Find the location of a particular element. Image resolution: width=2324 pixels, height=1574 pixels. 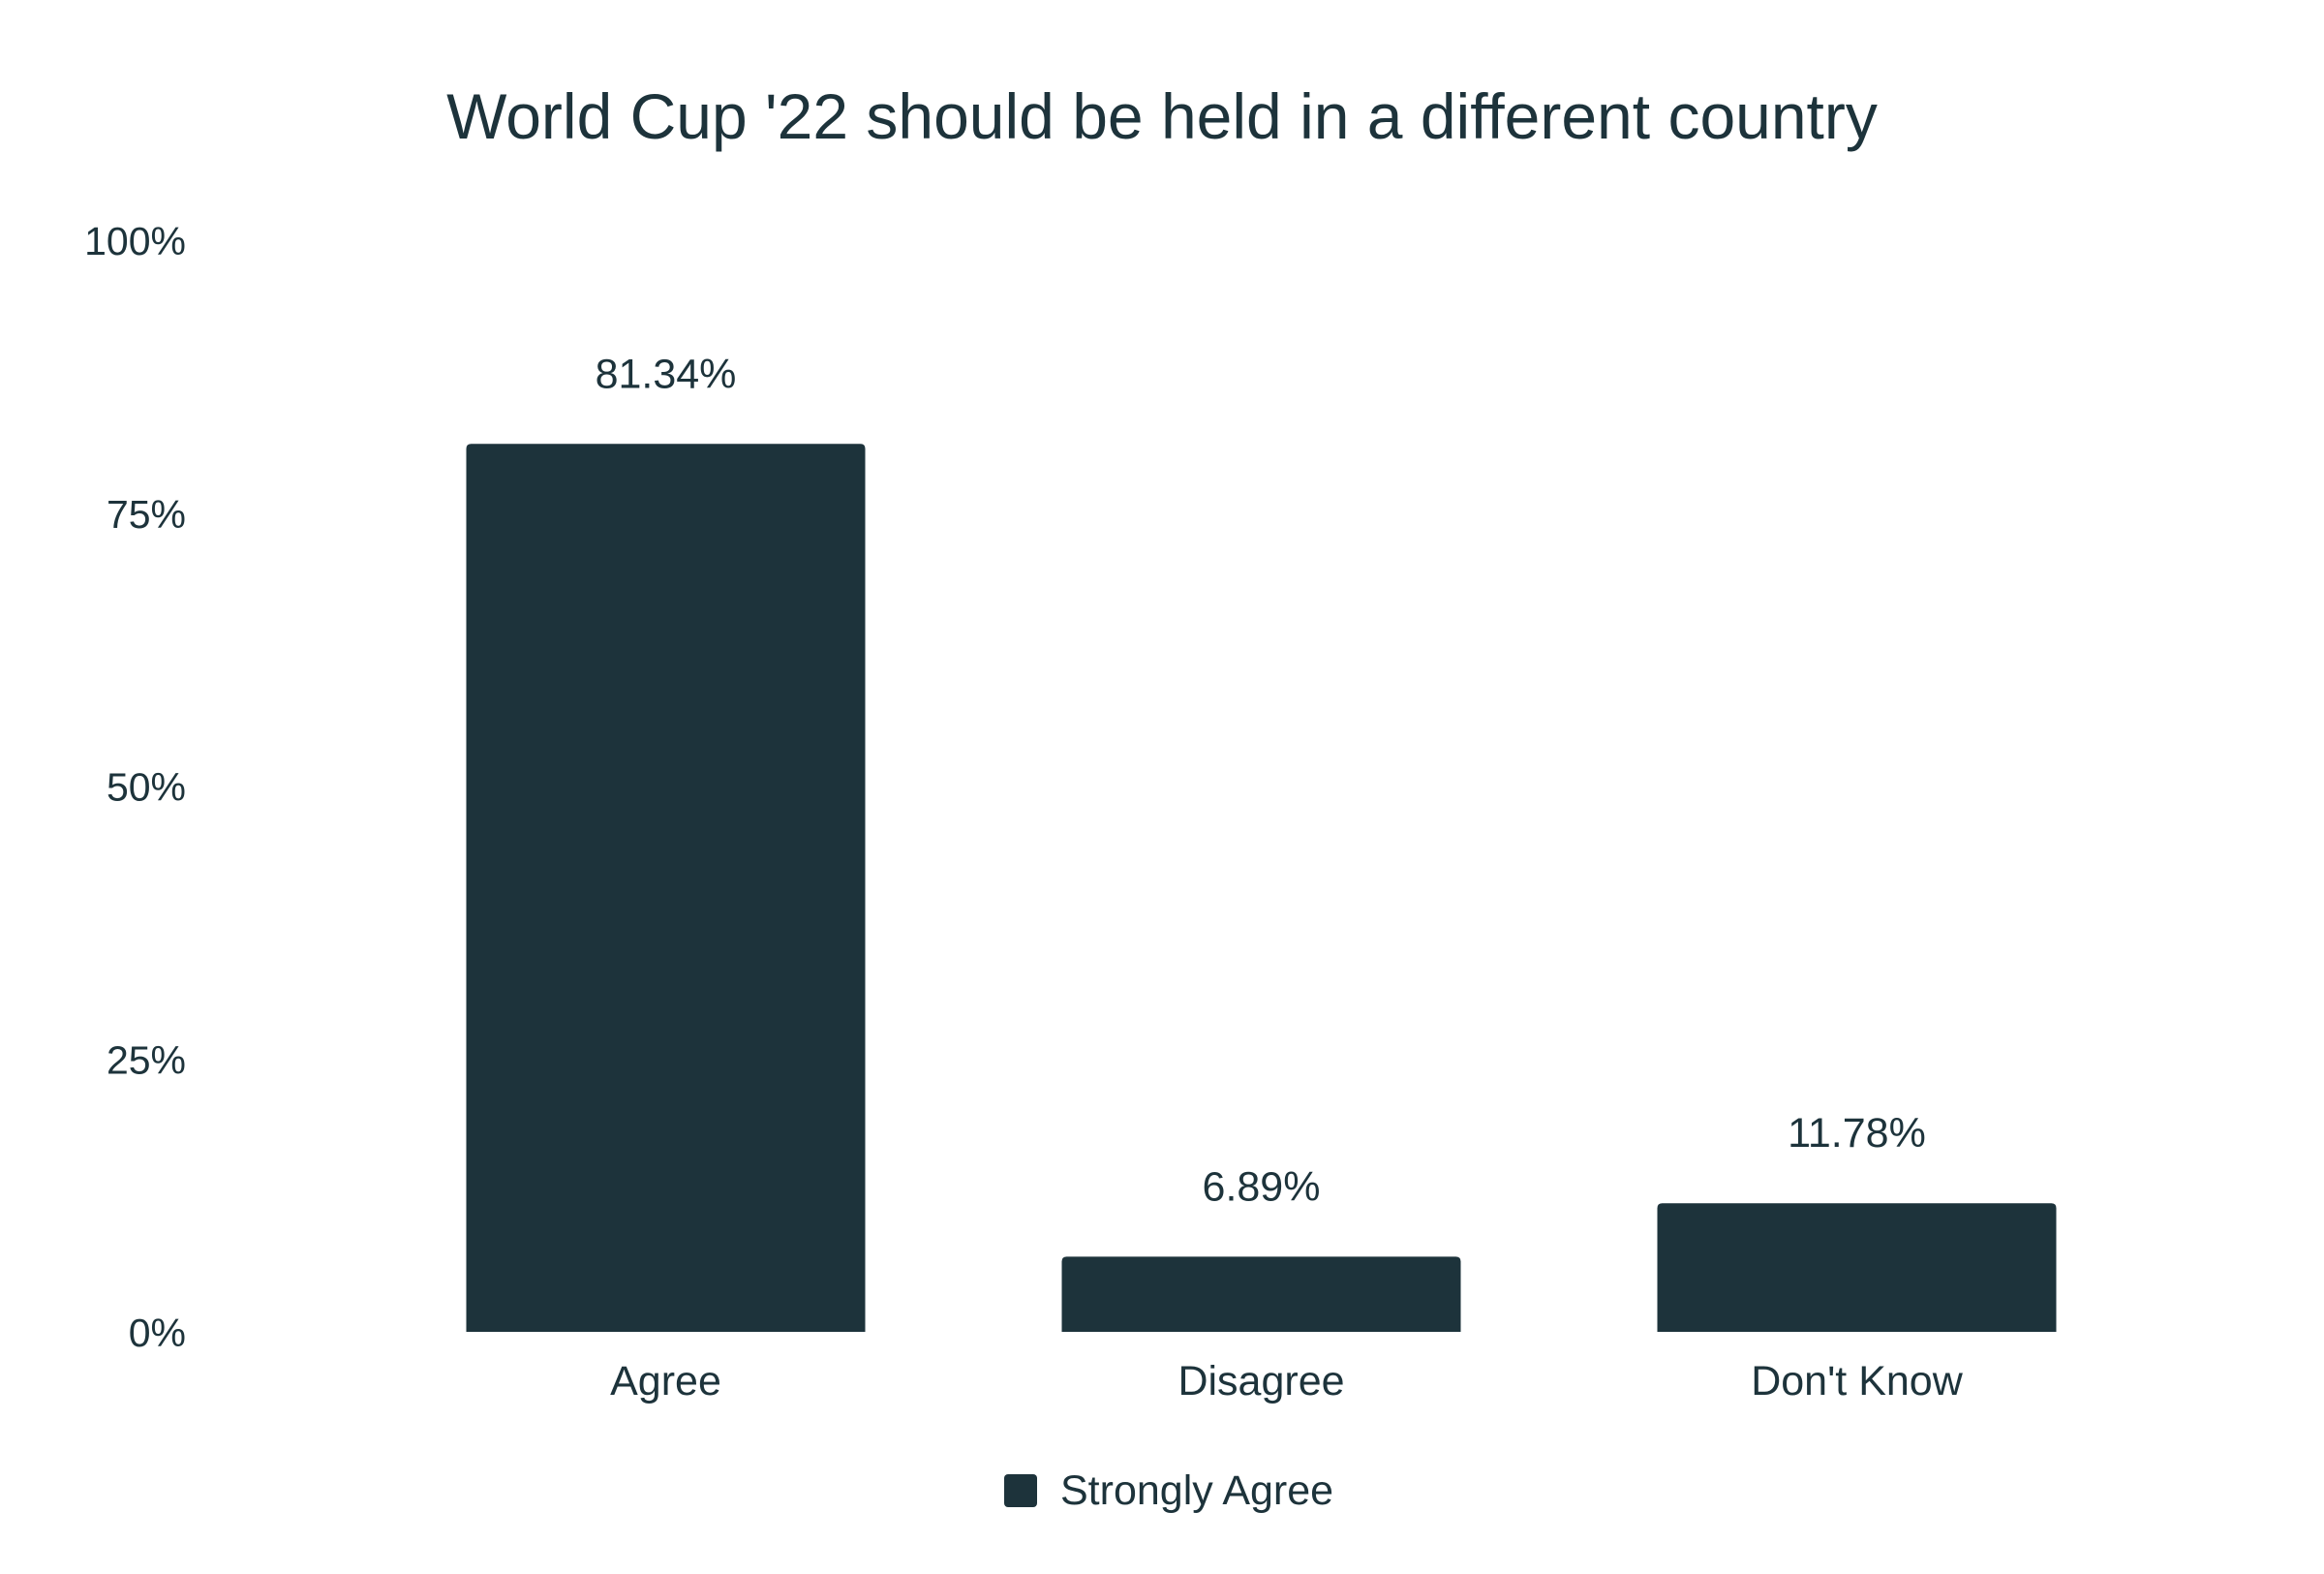

y-tick-label: 0% is located at coordinates (158, 1333).